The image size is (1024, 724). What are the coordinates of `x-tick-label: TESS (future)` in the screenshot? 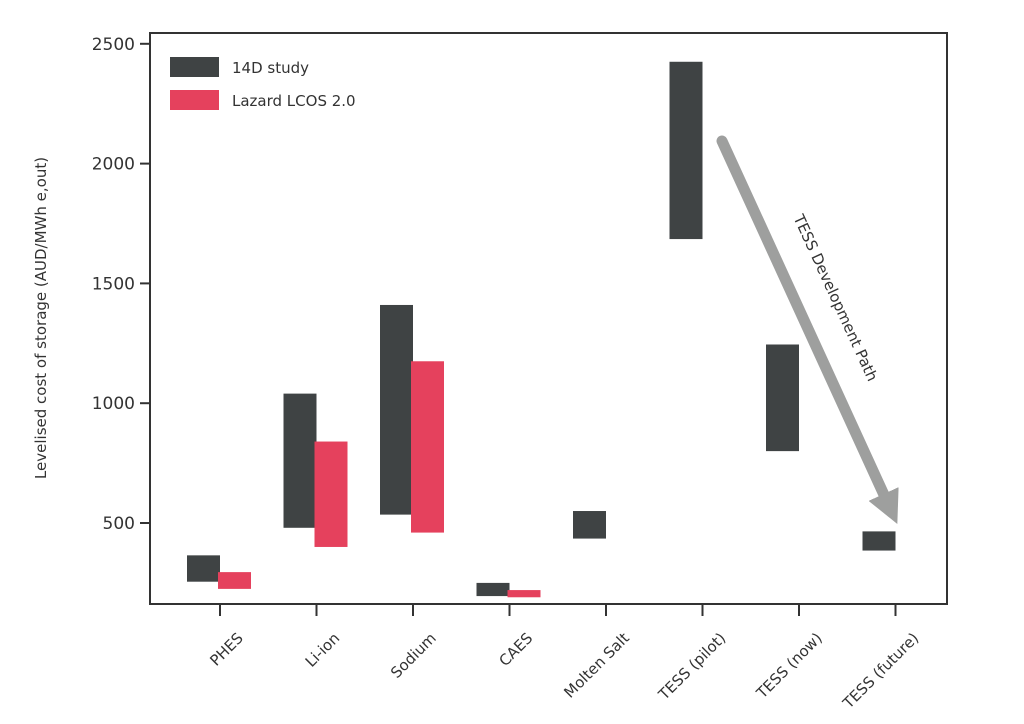 It's located at (881, 671).